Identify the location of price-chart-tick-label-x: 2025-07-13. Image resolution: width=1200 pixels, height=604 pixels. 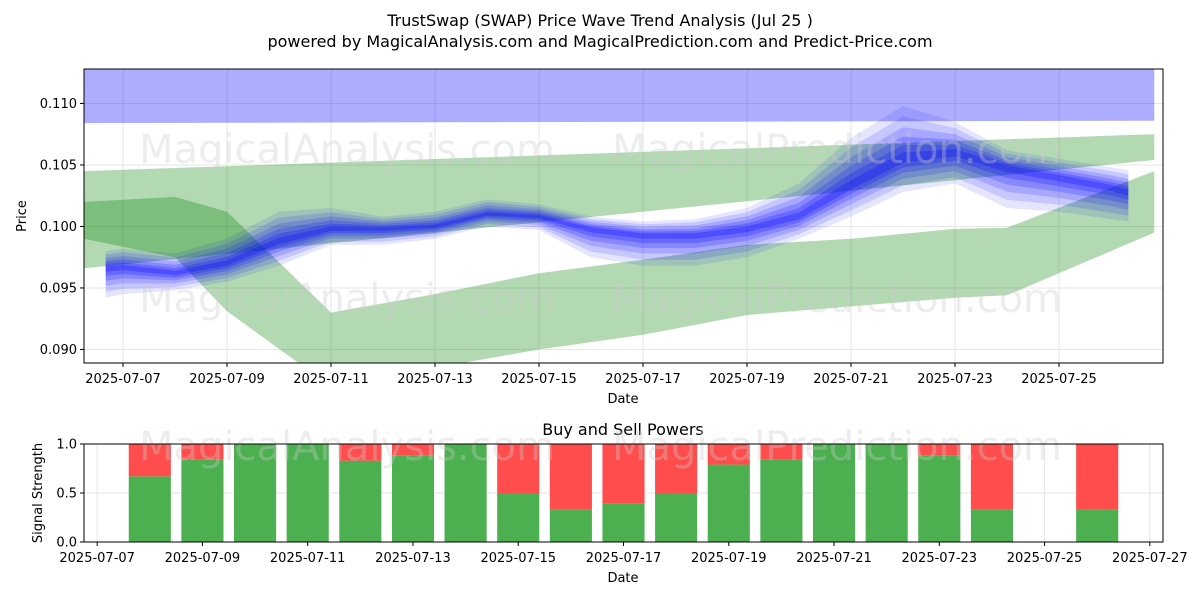
(435, 379).